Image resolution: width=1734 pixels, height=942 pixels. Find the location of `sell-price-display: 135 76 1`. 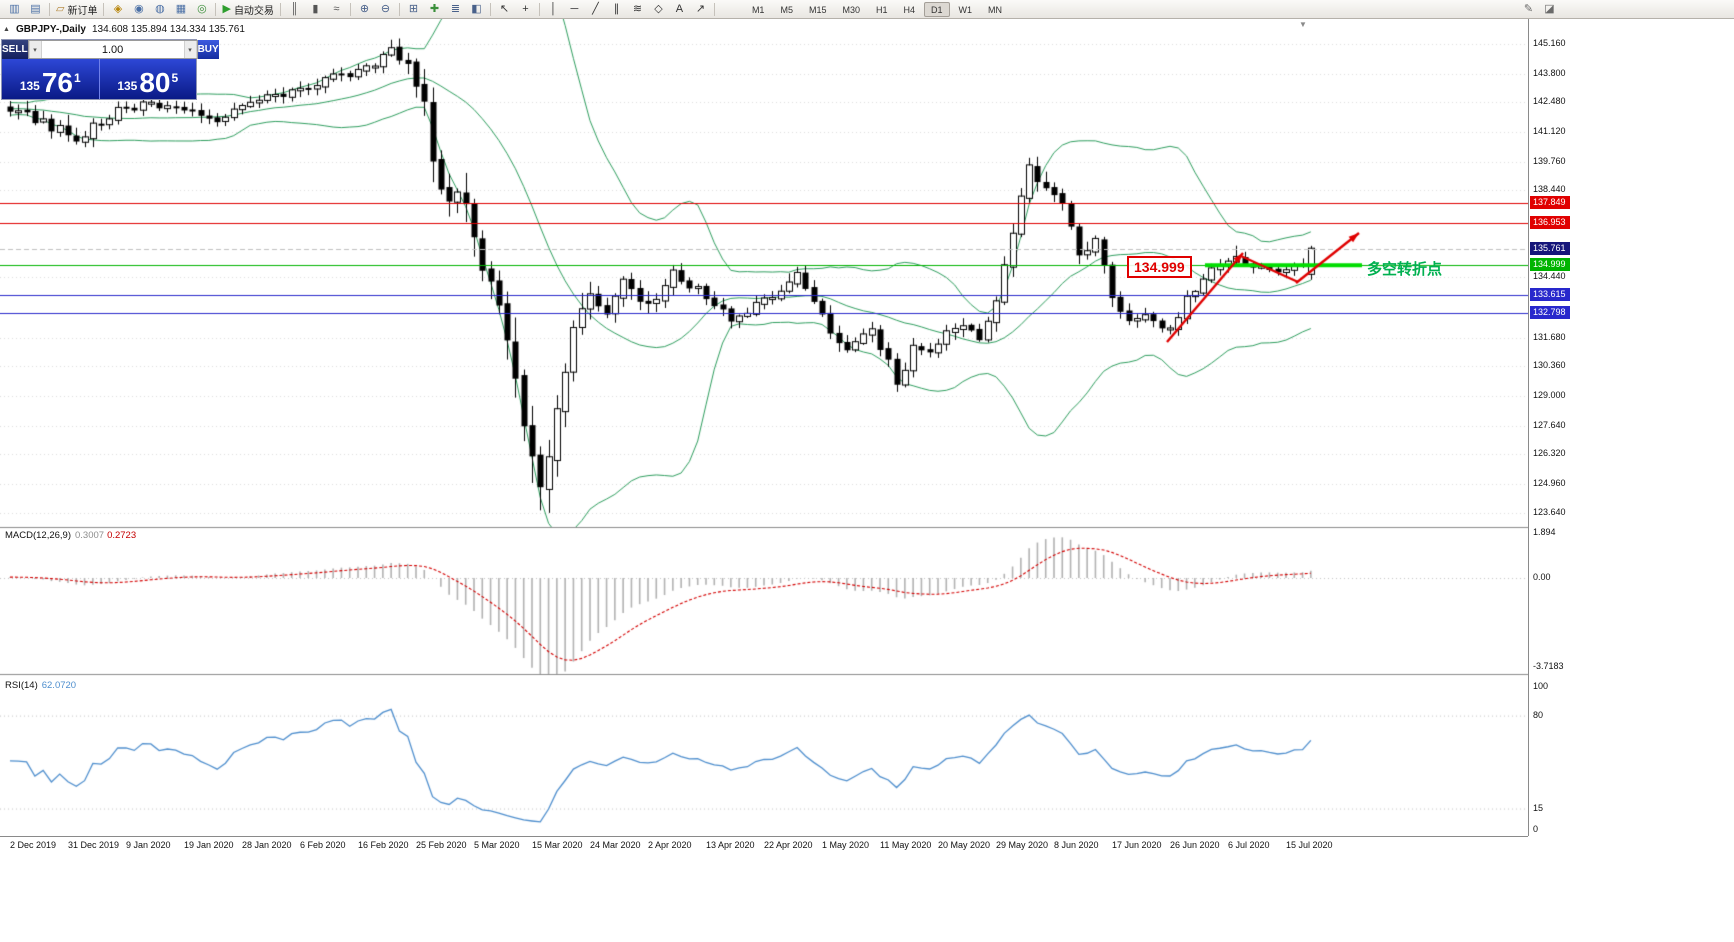

sell-price-display: 135 76 1 is located at coordinates (51, 79).